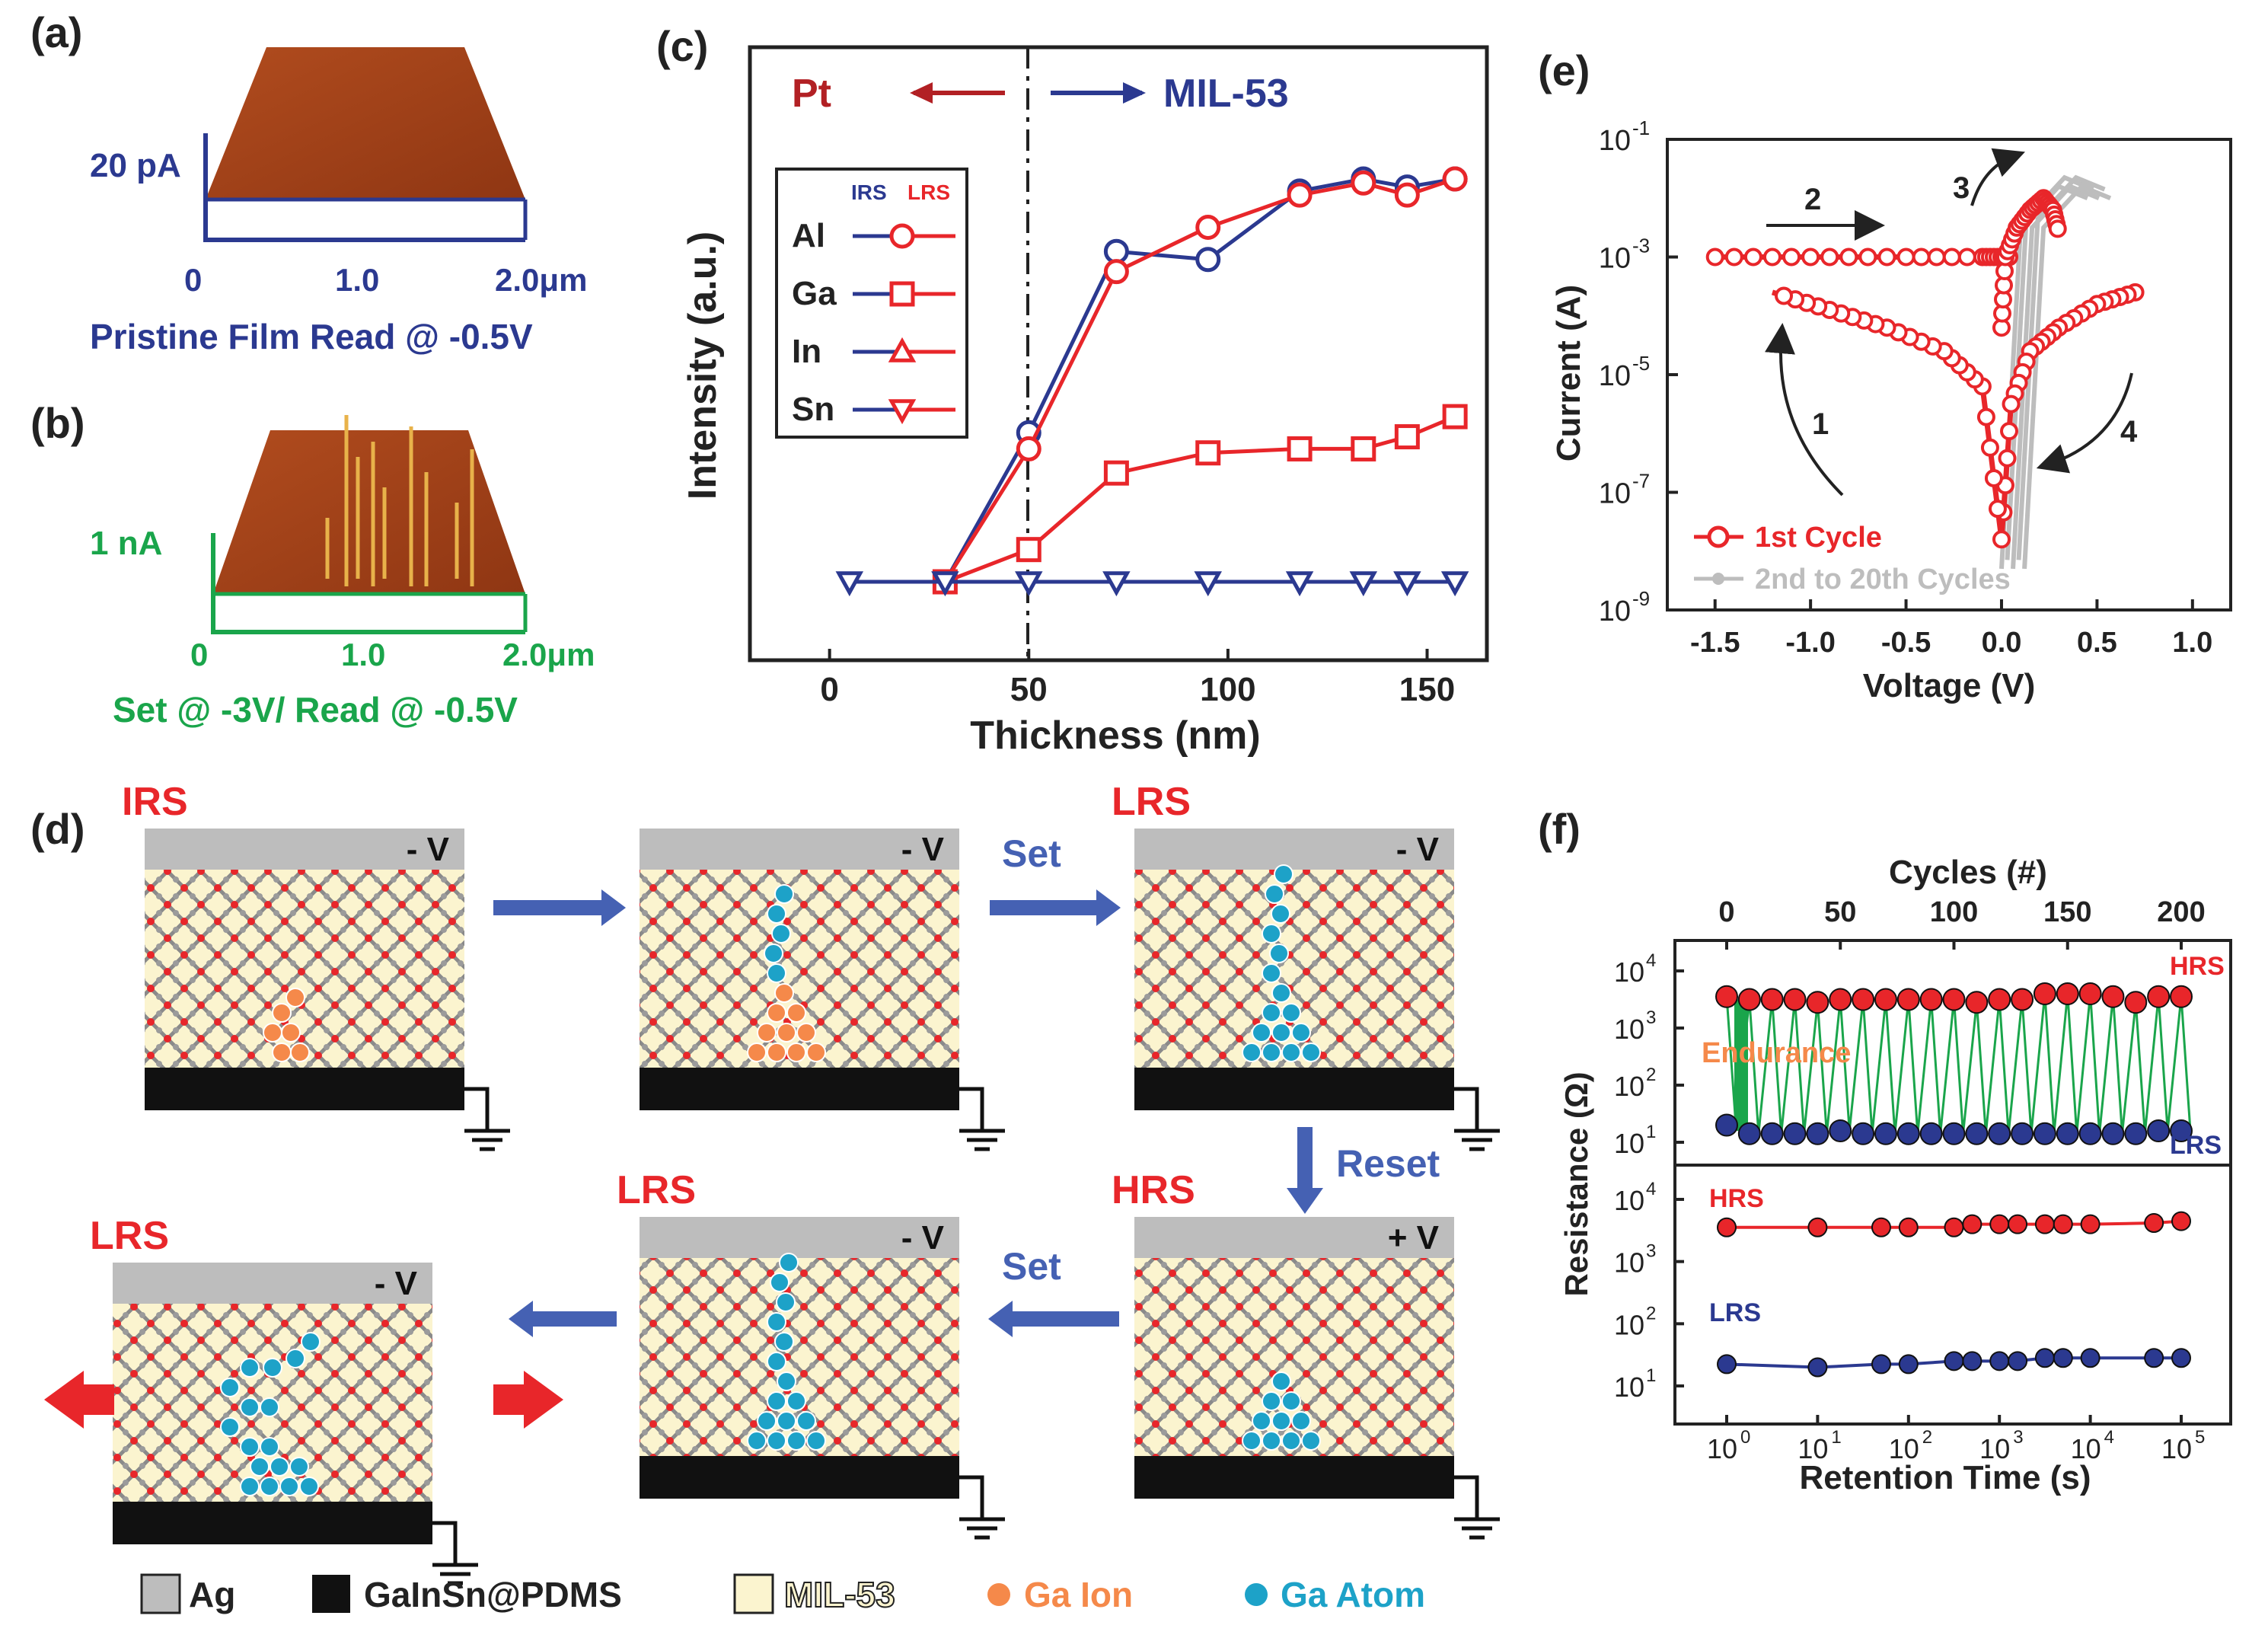 Image resolution: width=2268 pixels, height=1638 pixels. I want to click on legend-swatch-ag, so click(160, 1593).